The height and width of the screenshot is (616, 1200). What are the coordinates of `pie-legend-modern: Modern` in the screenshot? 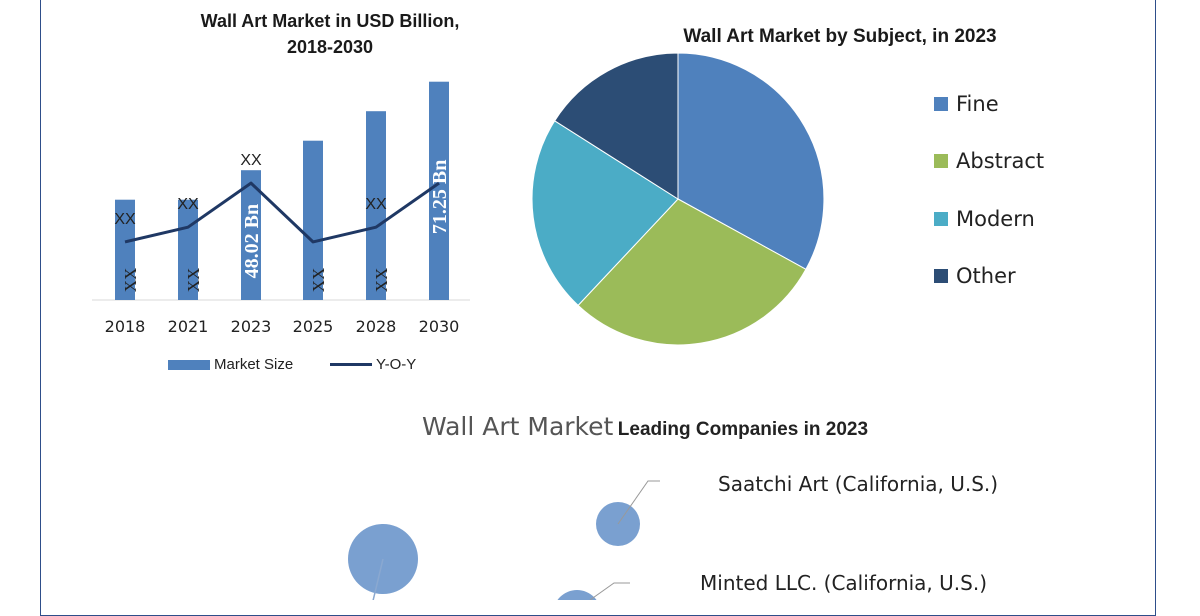 It's located at (984, 219).